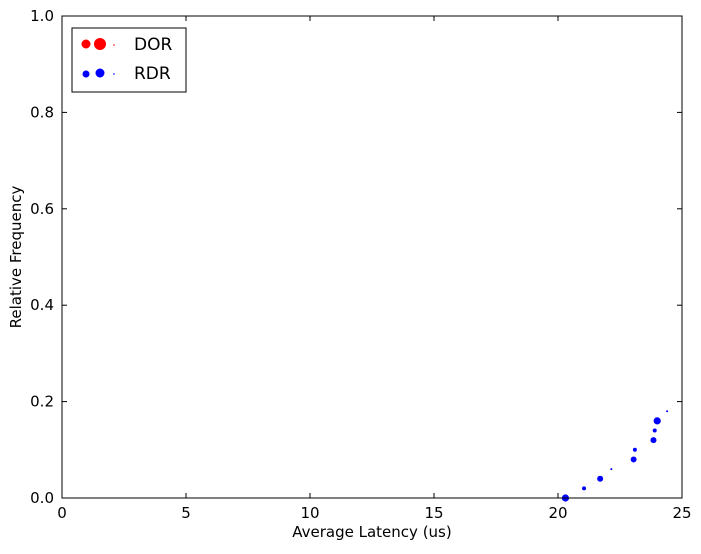 The height and width of the screenshot is (554, 701). I want to click on legend-marker-dor-medium, so click(86, 44).